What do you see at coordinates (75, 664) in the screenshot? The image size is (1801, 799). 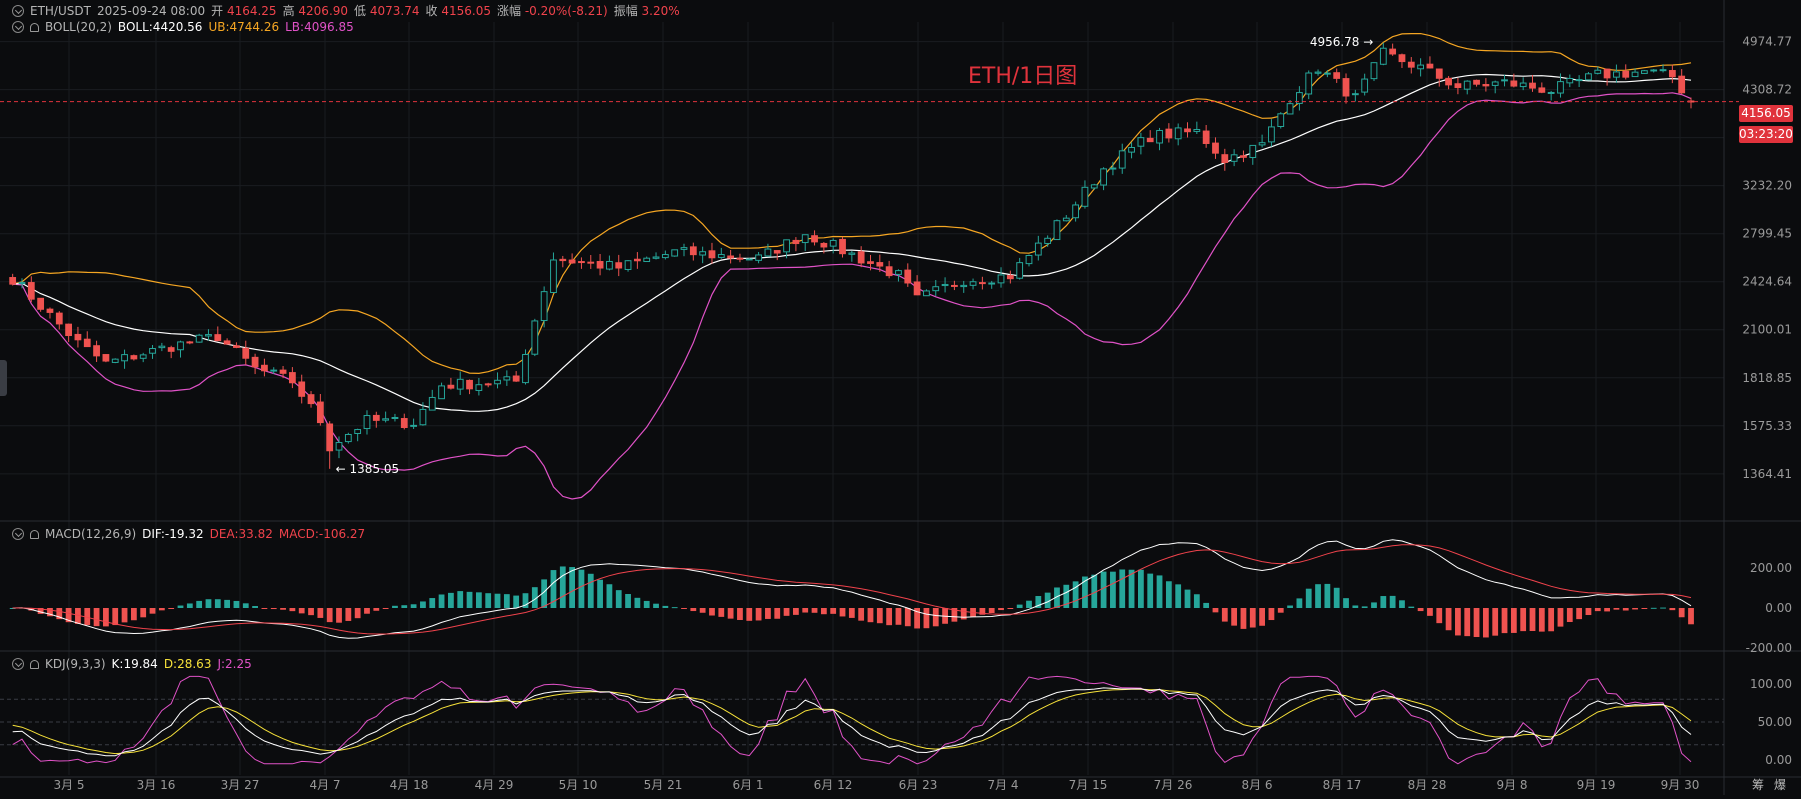 I see `kdj-label: KDJ(9,3,3)` at bounding box center [75, 664].